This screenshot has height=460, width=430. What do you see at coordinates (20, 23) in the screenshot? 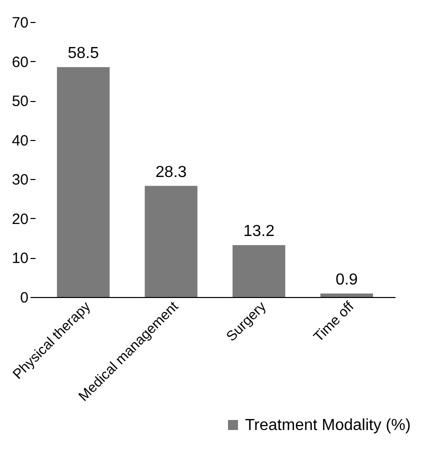
I see `y-tick-label: 70` at bounding box center [20, 23].